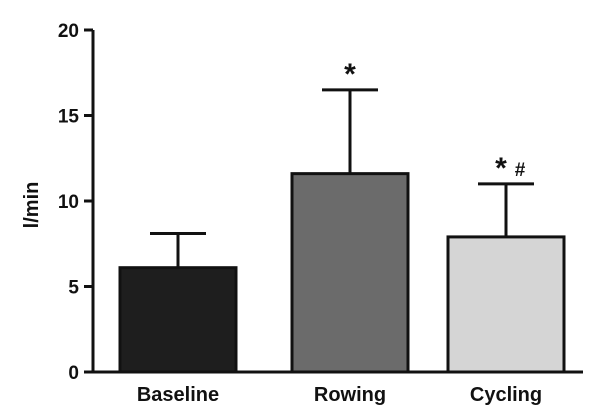 The height and width of the screenshot is (415, 593). What do you see at coordinates (350, 395) in the screenshot?
I see `x-category-label: Rowing` at bounding box center [350, 395].